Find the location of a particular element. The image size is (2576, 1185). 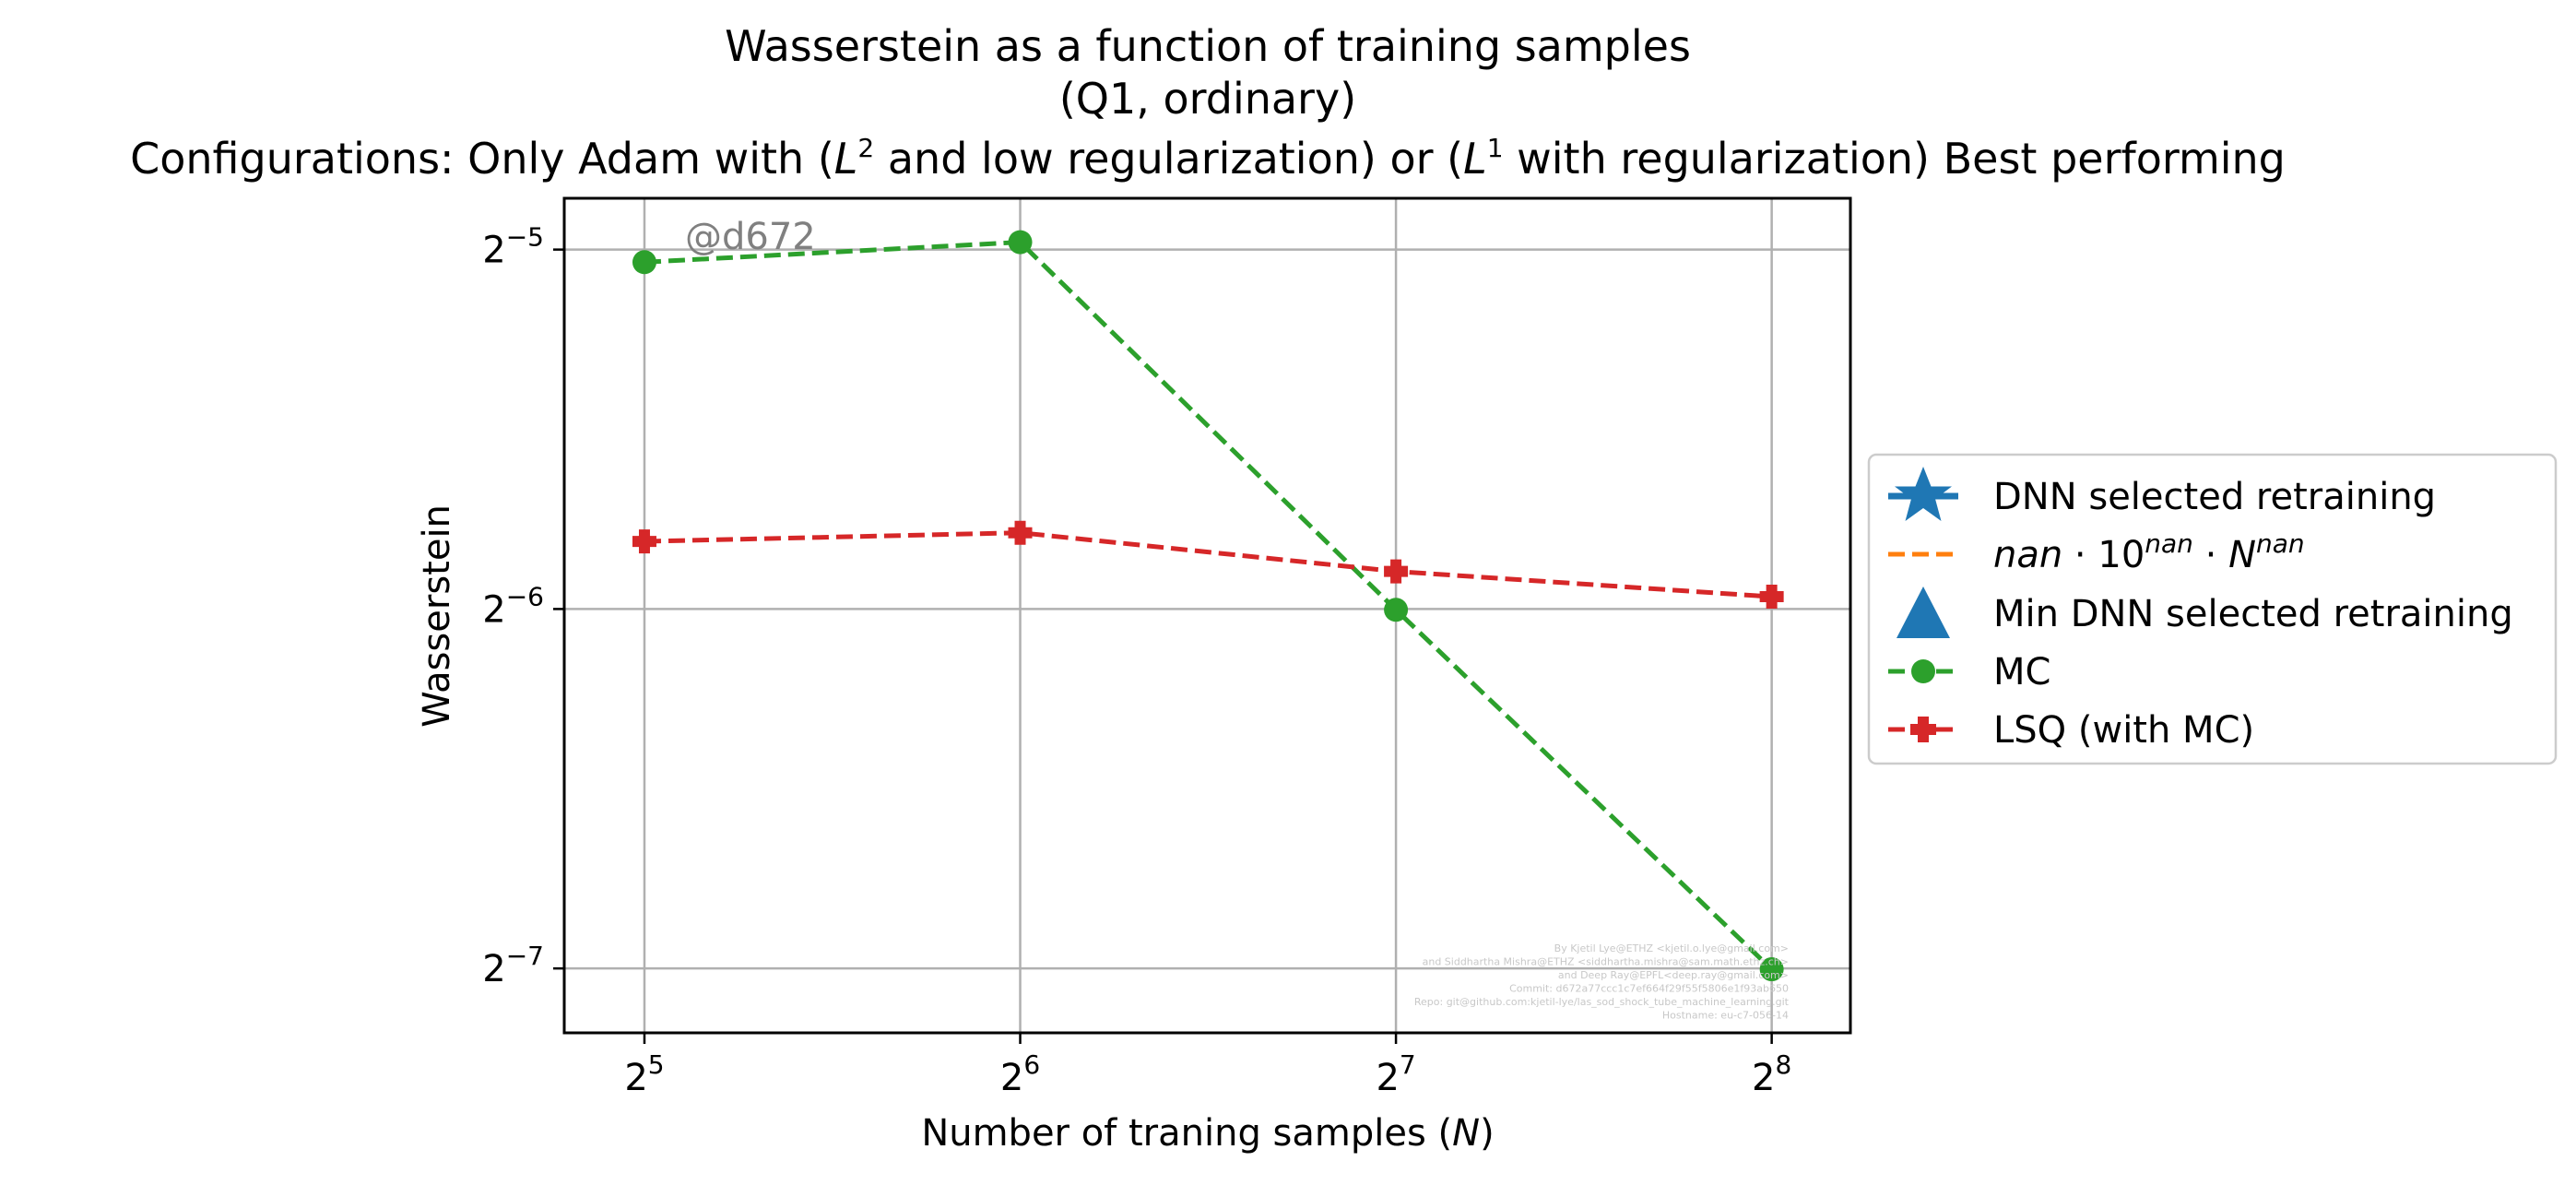

chart-title-line2: (Q1, ordinary) is located at coordinates (1207, 99).